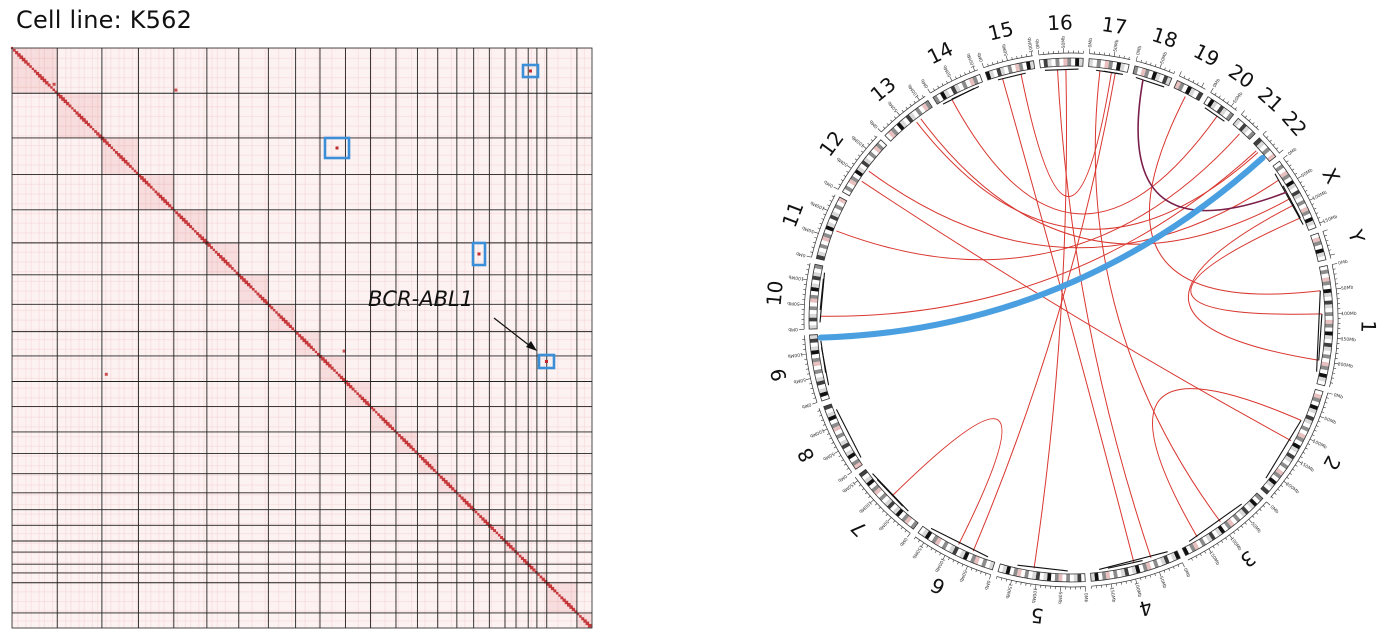  I want to click on chromosome-label-22: 22, so click(1294, 123).